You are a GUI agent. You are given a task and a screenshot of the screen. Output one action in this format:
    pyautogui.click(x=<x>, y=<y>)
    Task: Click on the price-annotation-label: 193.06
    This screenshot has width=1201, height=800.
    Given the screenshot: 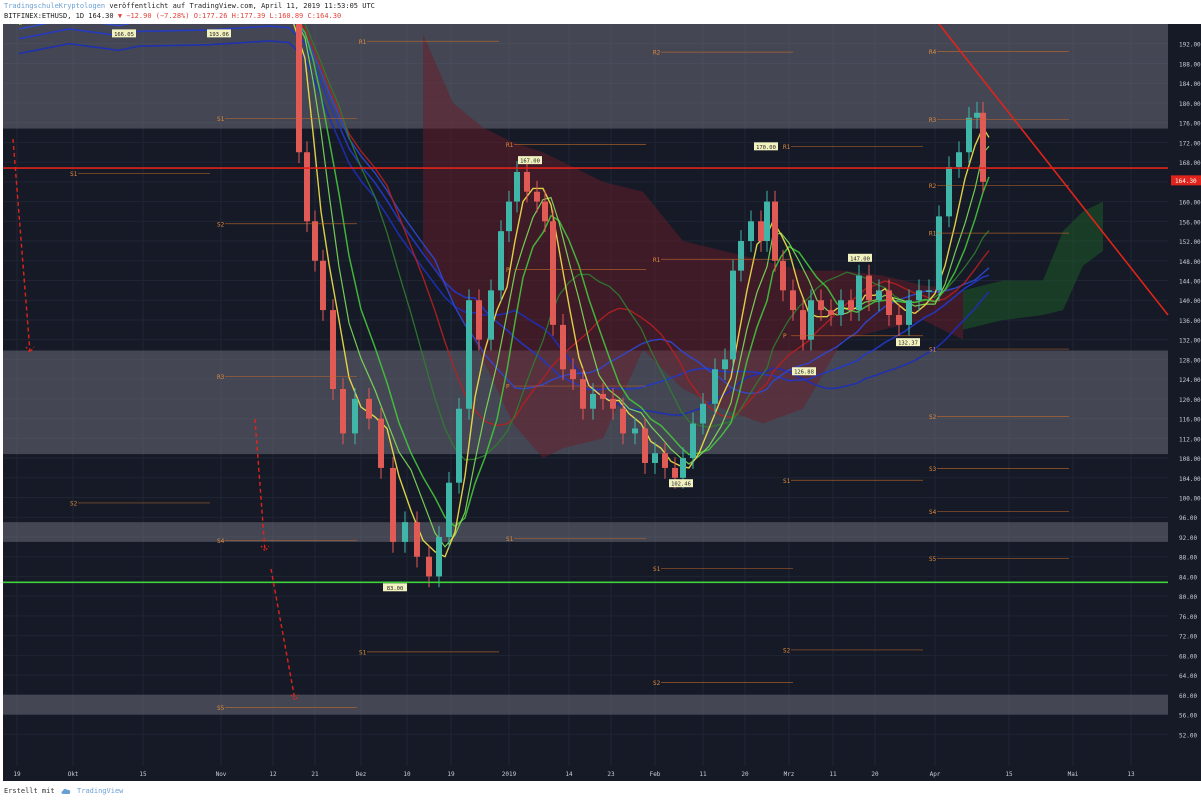 What is the action you would take?
    pyautogui.click(x=219, y=35)
    